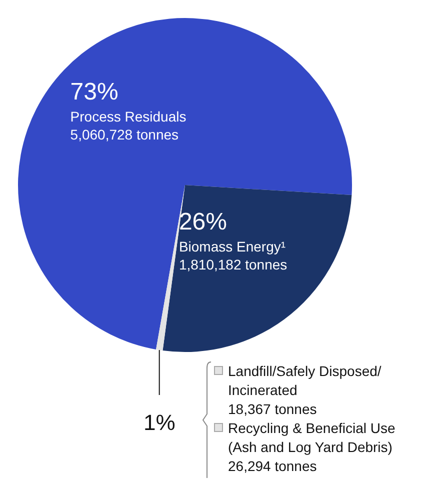  What do you see at coordinates (272, 409) in the screenshot?
I see `data-label: 18,367 tonnes` at bounding box center [272, 409].